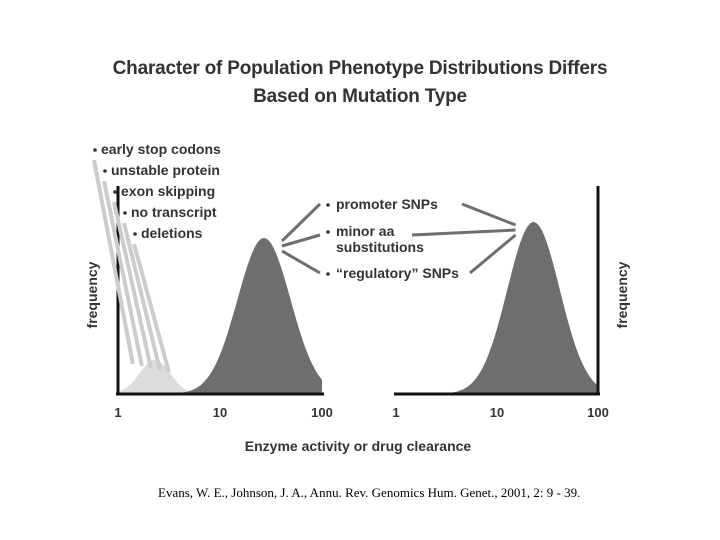 The height and width of the screenshot is (540, 720). Describe the element at coordinates (161, 149) in the screenshot. I see `annotation-1: early stop codons` at that location.